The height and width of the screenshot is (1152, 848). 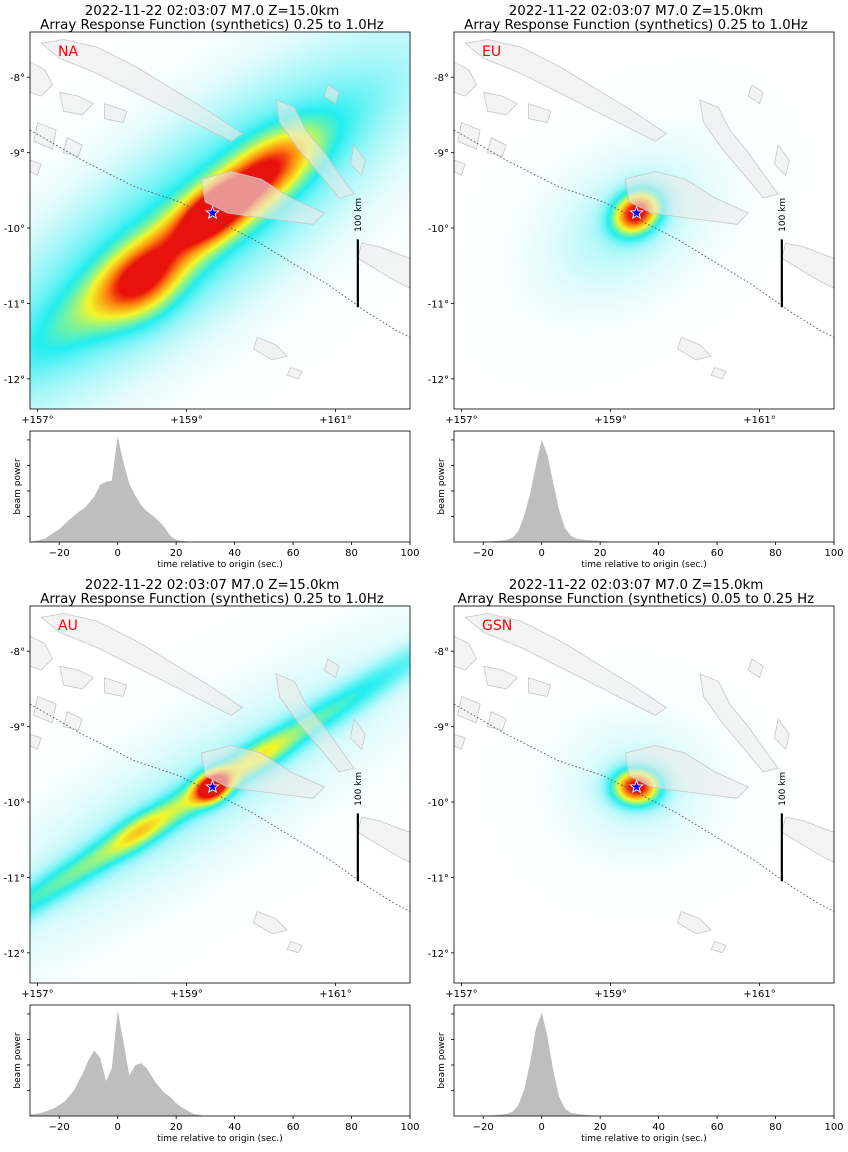 I want to click on time-axis-label: time relative to origin (sec.), so click(x=643, y=1139).